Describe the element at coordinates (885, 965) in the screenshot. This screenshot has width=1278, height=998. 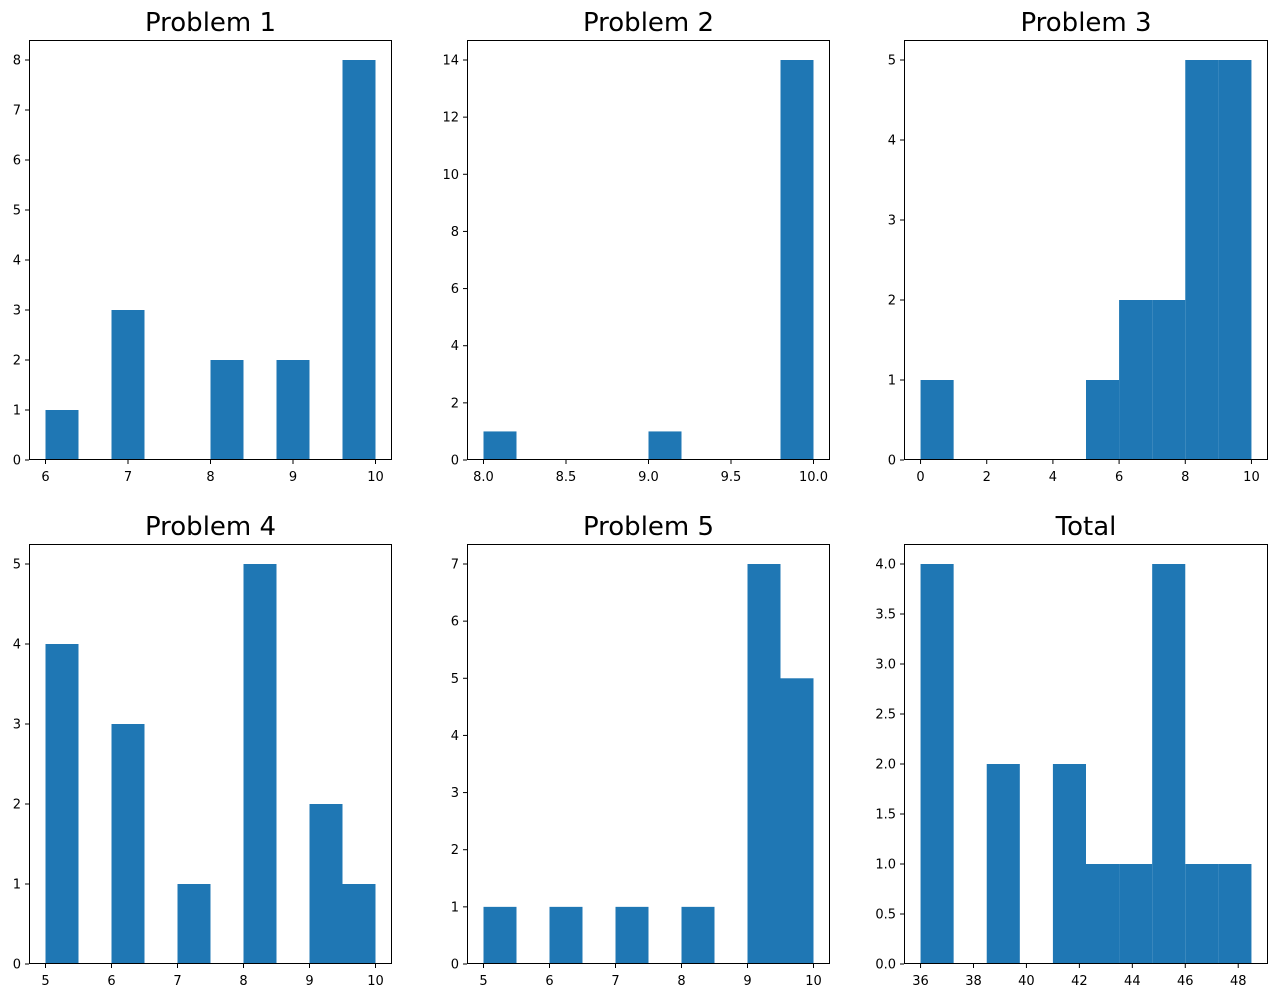
I see `y-tick-label: 0.0` at that location.